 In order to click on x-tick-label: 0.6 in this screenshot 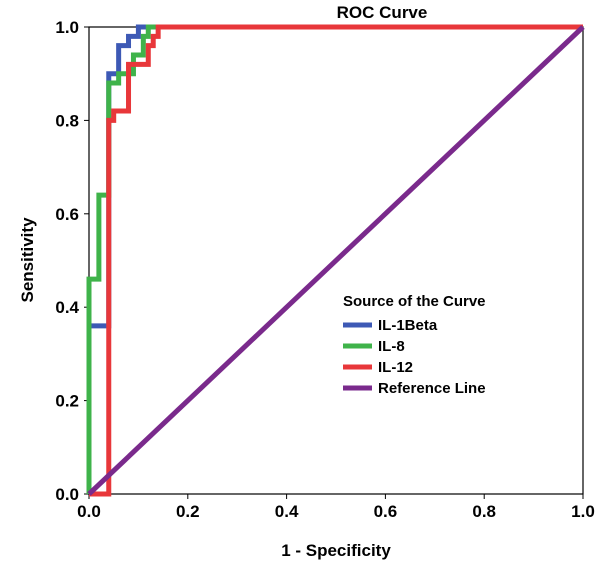, I will do `click(386, 511)`.